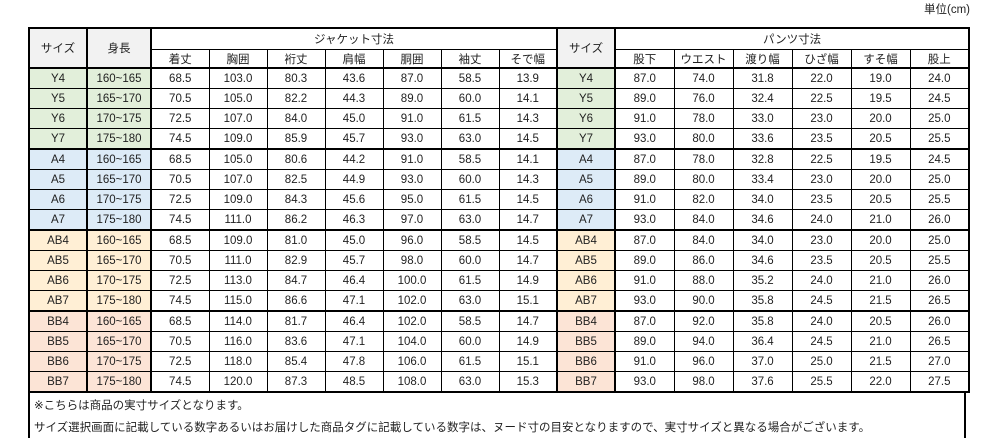  Describe the element at coordinates (939, 59) in the screenshot. I see `column-header: 股上` at that location.